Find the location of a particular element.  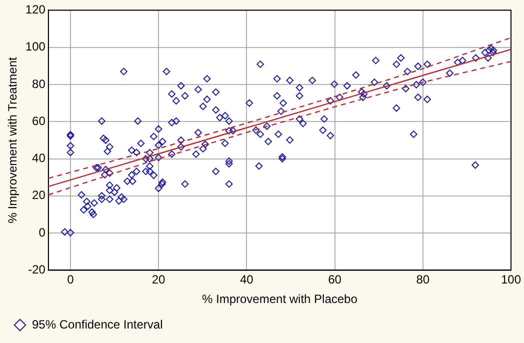

y-tick-label: 20 is located at coordinates (39, 195).